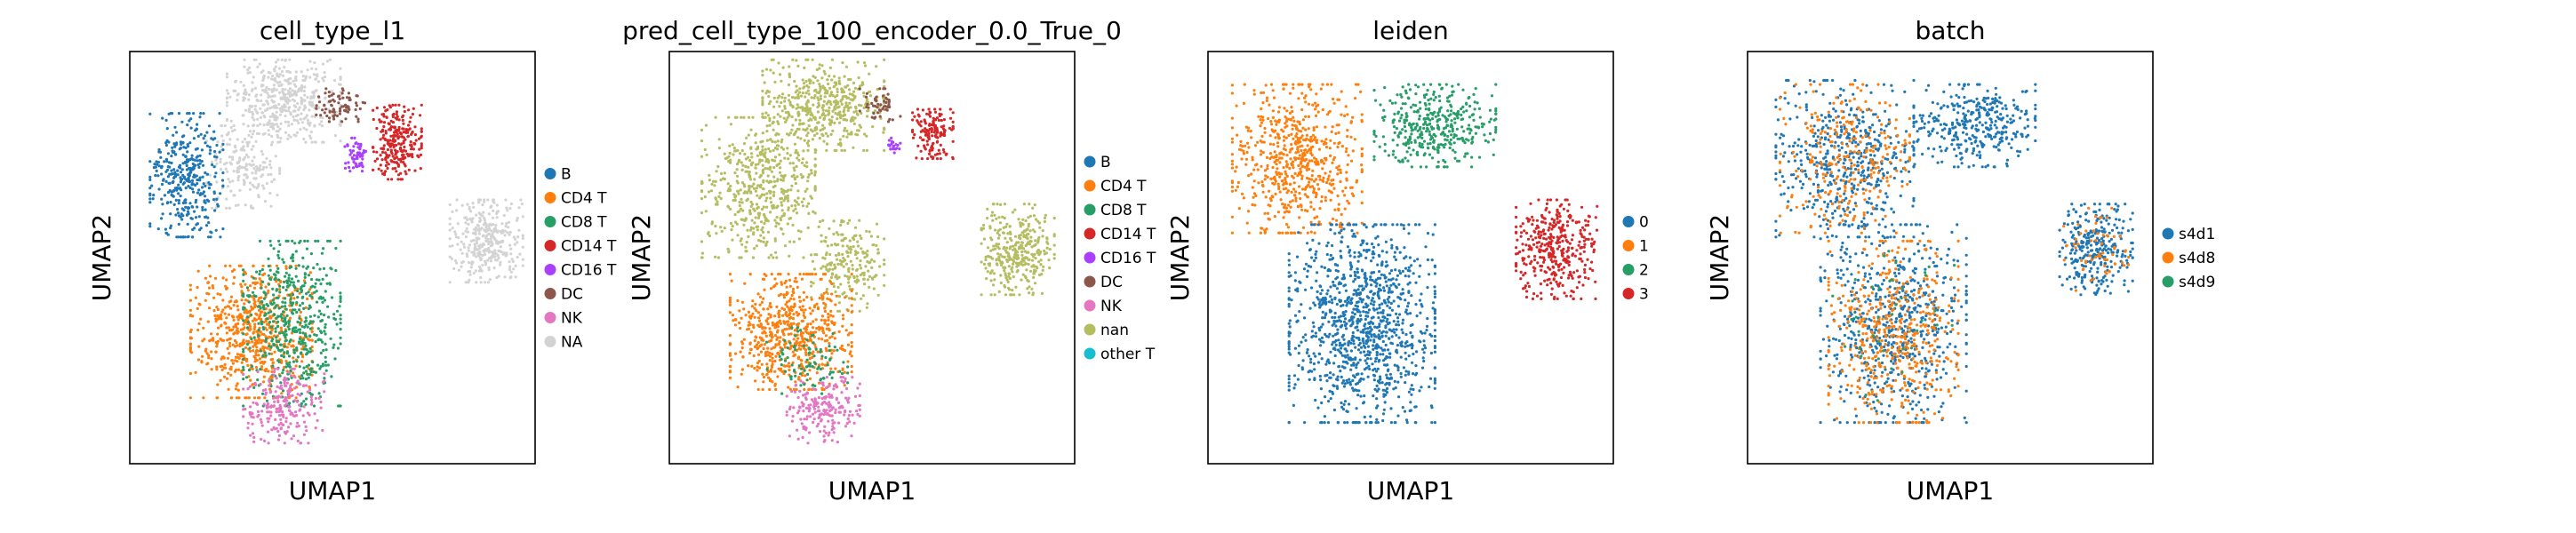 This screenshot has width=2576, height=533. What do you see at coordinates (580, 247) in the screenshot?
I see `legend-item: CD14 T` at bounding box center [580, 247].